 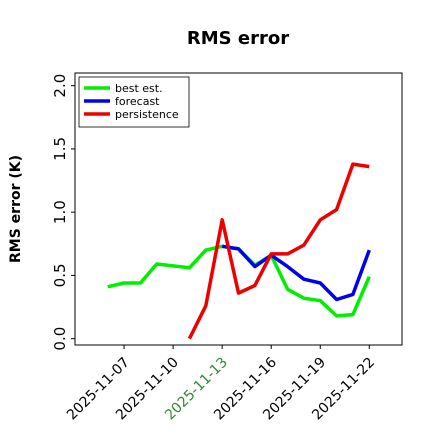 I want to click on y-tick-label: 2.0, so click(x=60, y=86).